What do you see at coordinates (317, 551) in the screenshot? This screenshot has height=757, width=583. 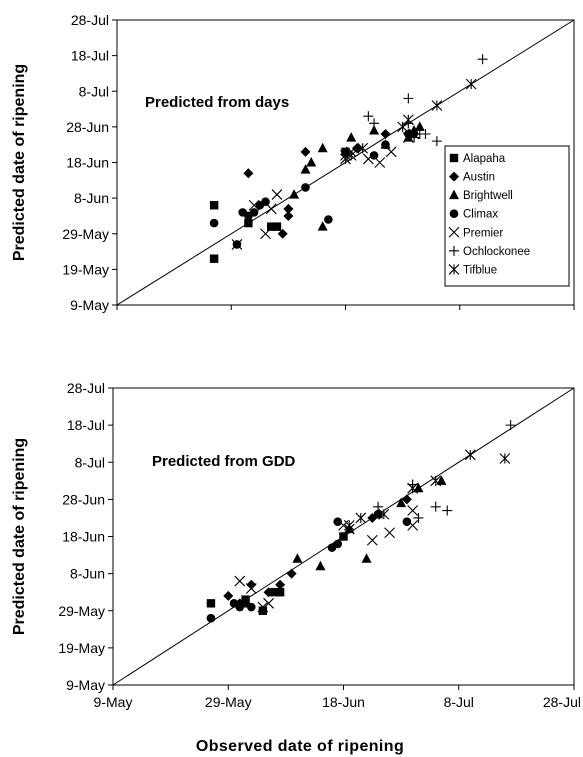 I see `series-austin` at bounding box center [317, 551].